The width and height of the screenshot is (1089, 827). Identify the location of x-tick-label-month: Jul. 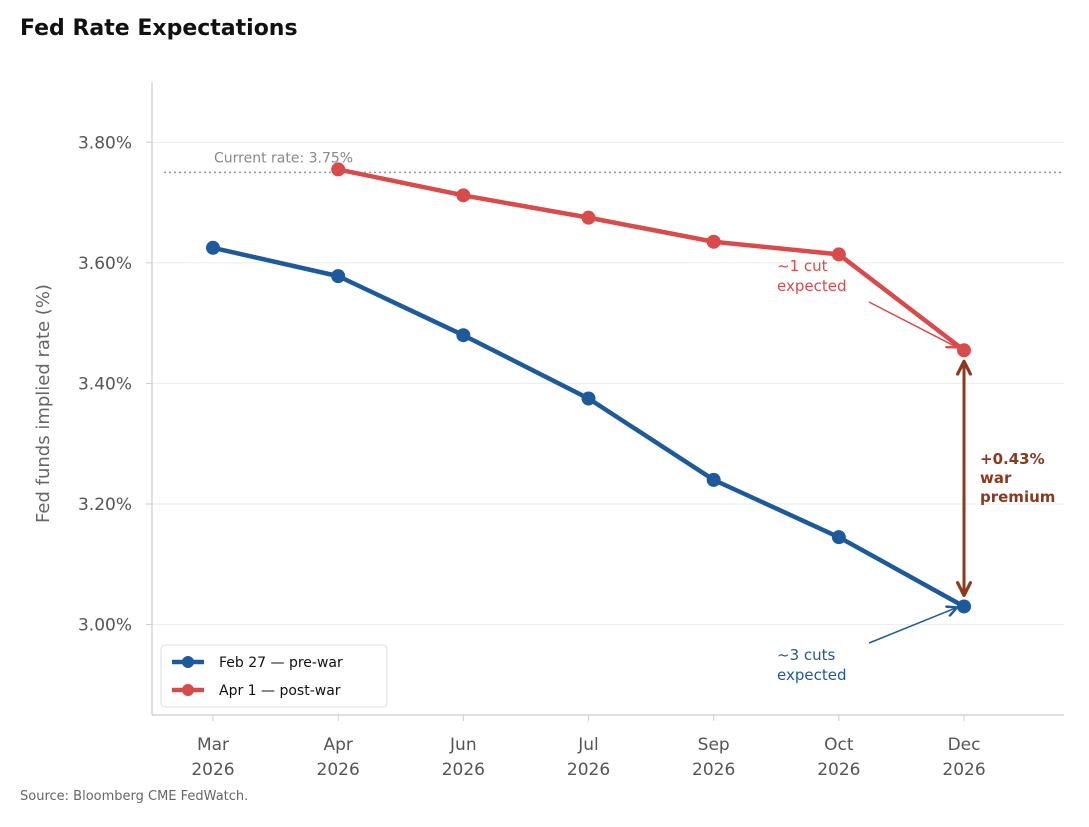
(588, 745).